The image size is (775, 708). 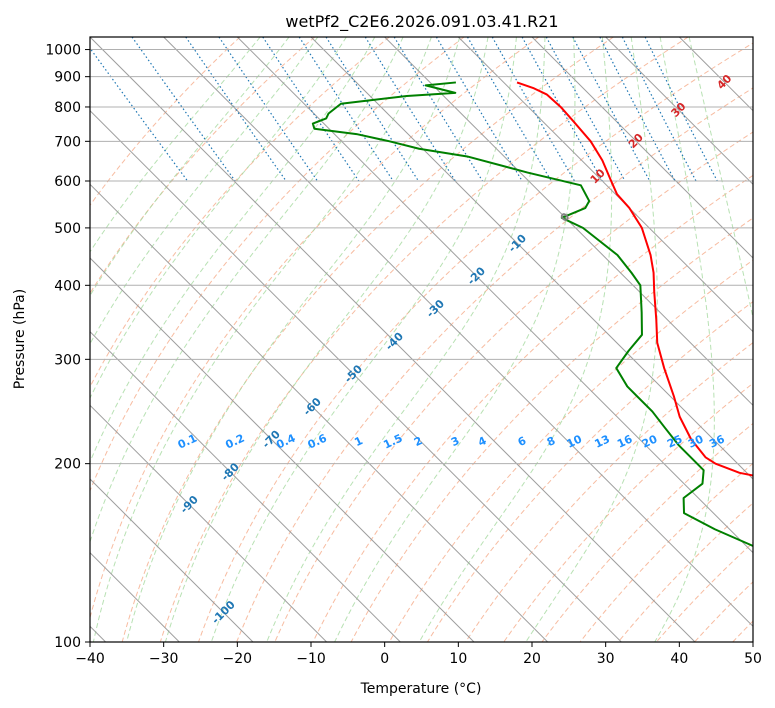 I want to click on mixing-ratio-label: 6, so click(x=522, y=441).